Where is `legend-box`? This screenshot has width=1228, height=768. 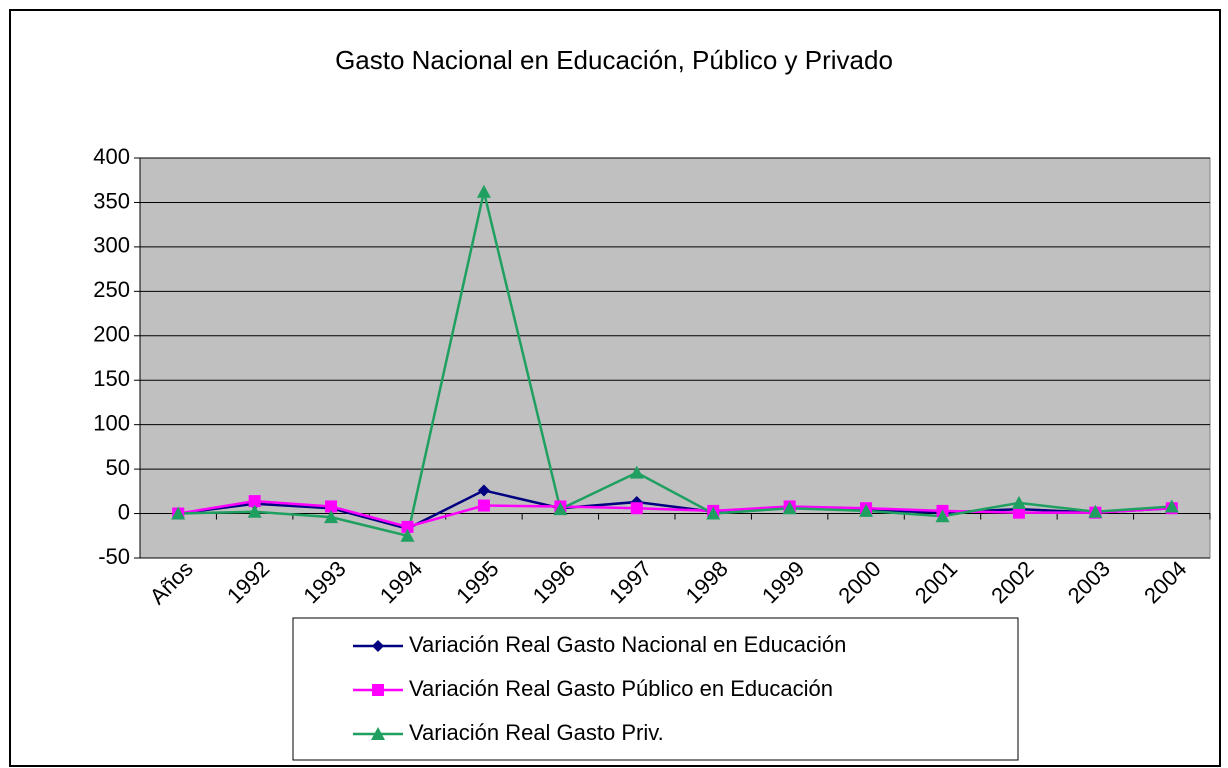 legend-box is located at coordinates (655, 689).